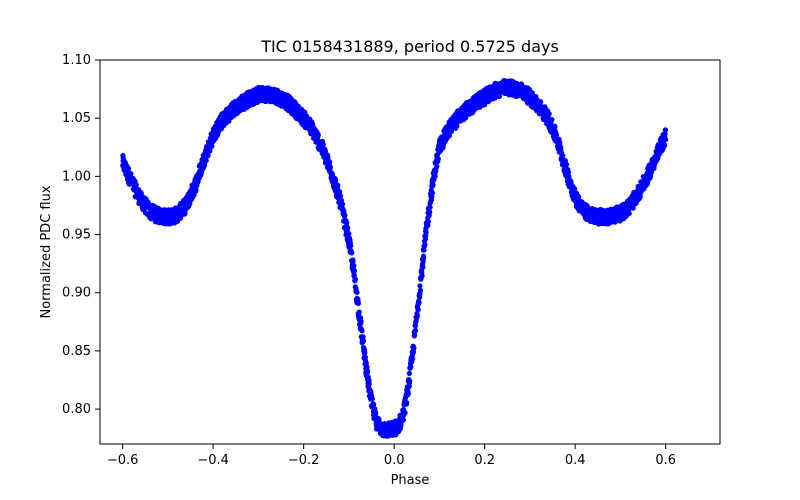 The height and width of the screenshot is (500, 800). I want to click on y-tick-label: 1.00, so click(76, 176).